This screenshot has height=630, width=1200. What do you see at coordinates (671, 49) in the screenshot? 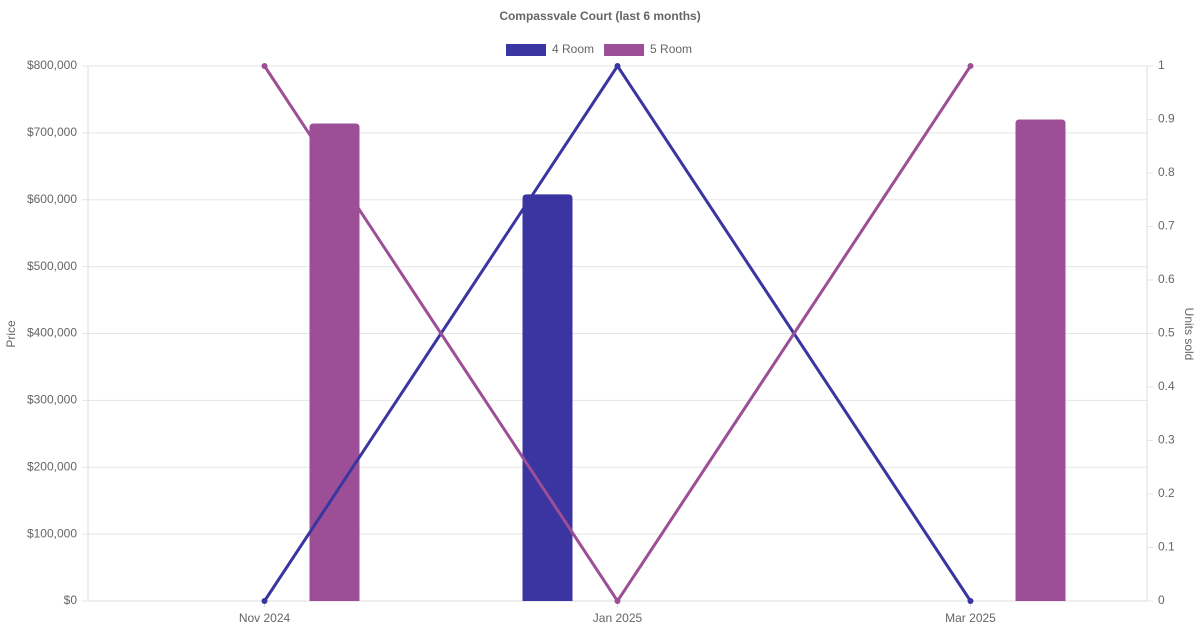
I see `legend-label: 5 Room` at bounding box center [671, 49].